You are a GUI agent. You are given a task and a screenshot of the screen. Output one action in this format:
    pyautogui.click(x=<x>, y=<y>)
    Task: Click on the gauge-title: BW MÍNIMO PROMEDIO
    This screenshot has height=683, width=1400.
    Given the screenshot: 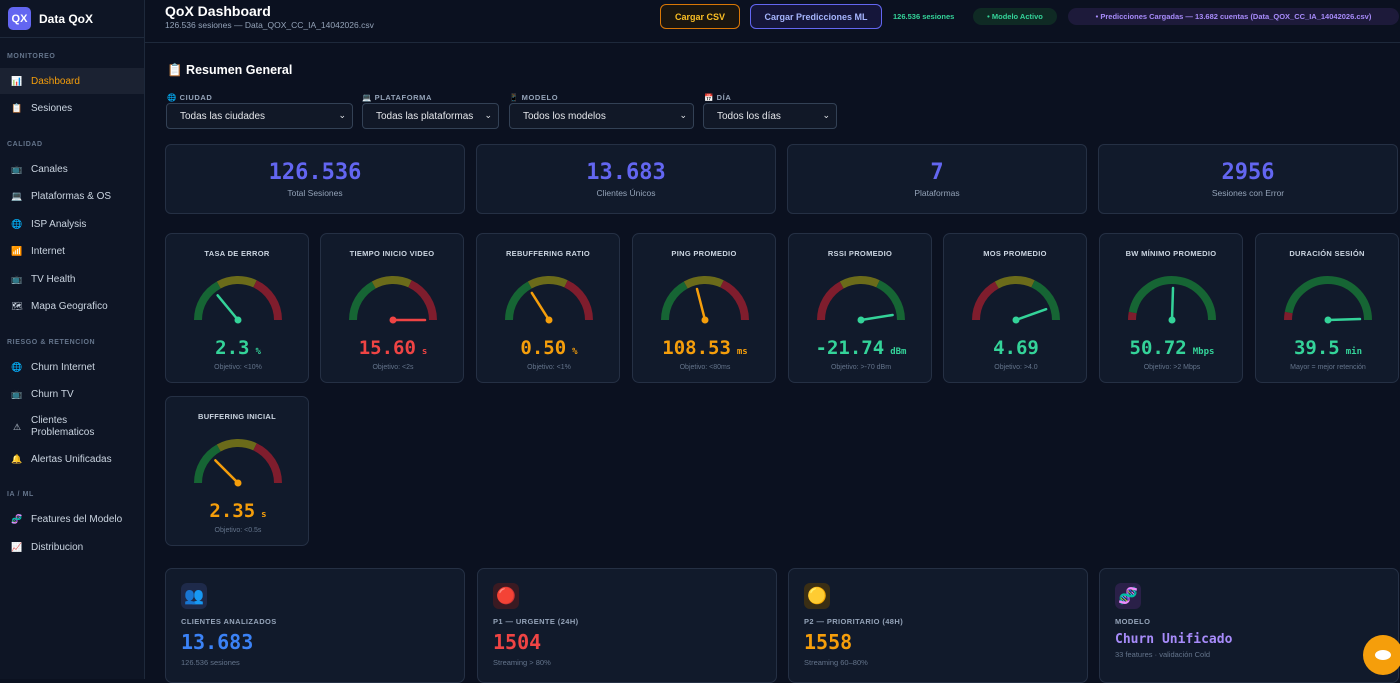 What is the action you would take?
    pyautogui.click(x=1171, y=253)
    